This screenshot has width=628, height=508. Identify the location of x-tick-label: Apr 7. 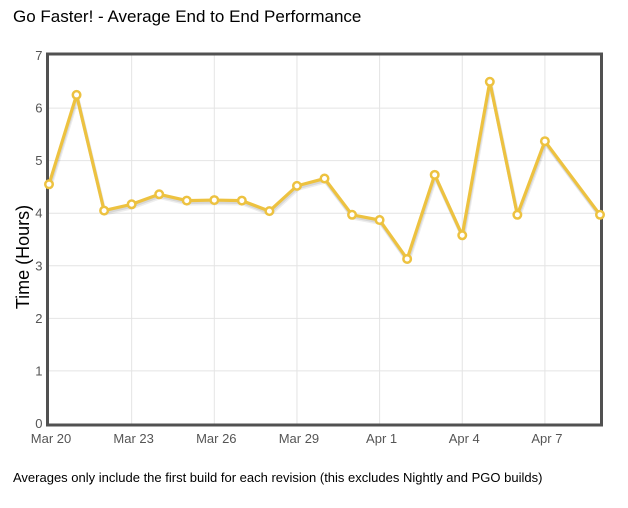
(546, 438).